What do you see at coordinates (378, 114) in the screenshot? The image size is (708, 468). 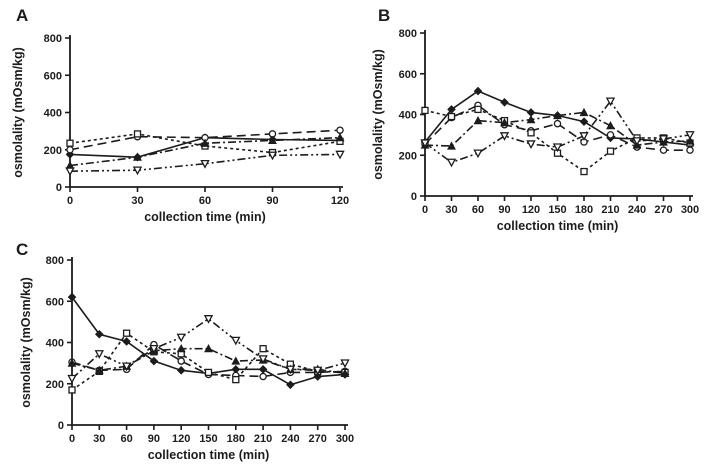 I see `y-axis-title: osmolality (mOsm/kg)` at bounding box center [378, 114].